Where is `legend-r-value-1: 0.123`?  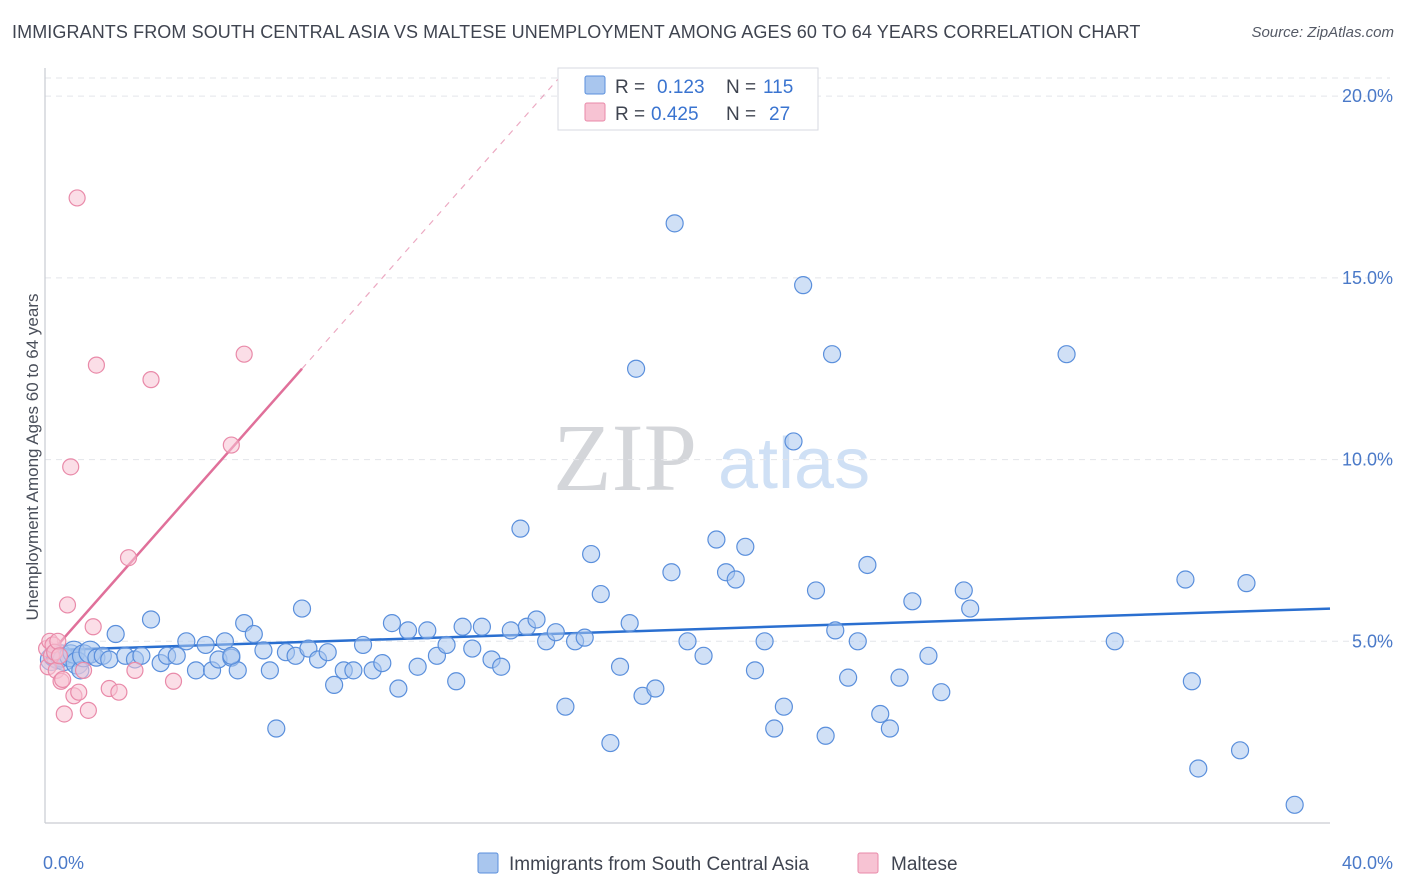 legend-r-value-1: 0.123 is located at coordinates (681, 87).